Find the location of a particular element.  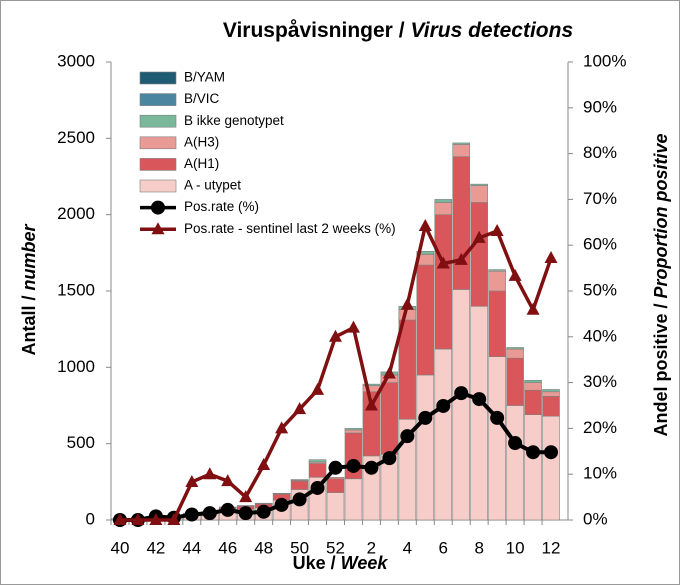

x-tick-label: 42 is located at coordinates (155, 547).